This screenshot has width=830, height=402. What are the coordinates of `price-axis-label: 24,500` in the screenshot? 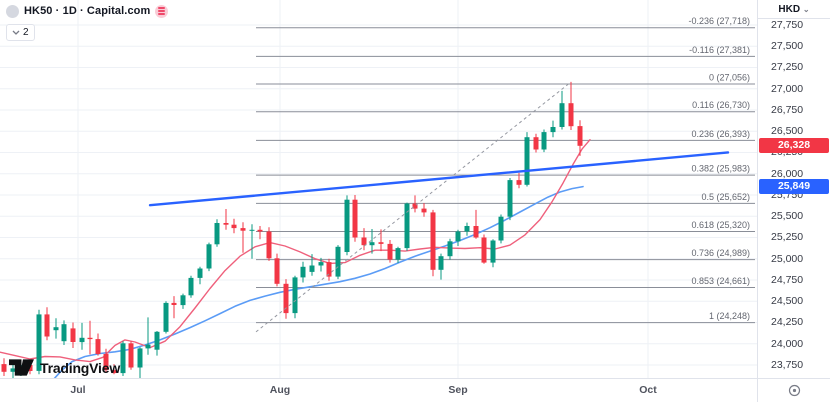 It's located at (787, 301).